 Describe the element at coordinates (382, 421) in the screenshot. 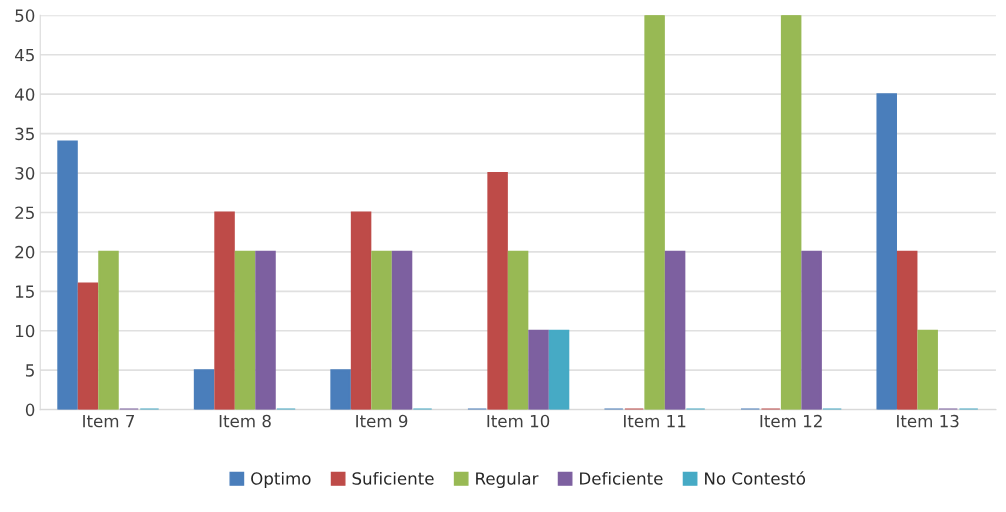

I see `x-tick-label: Item 9` at that location.